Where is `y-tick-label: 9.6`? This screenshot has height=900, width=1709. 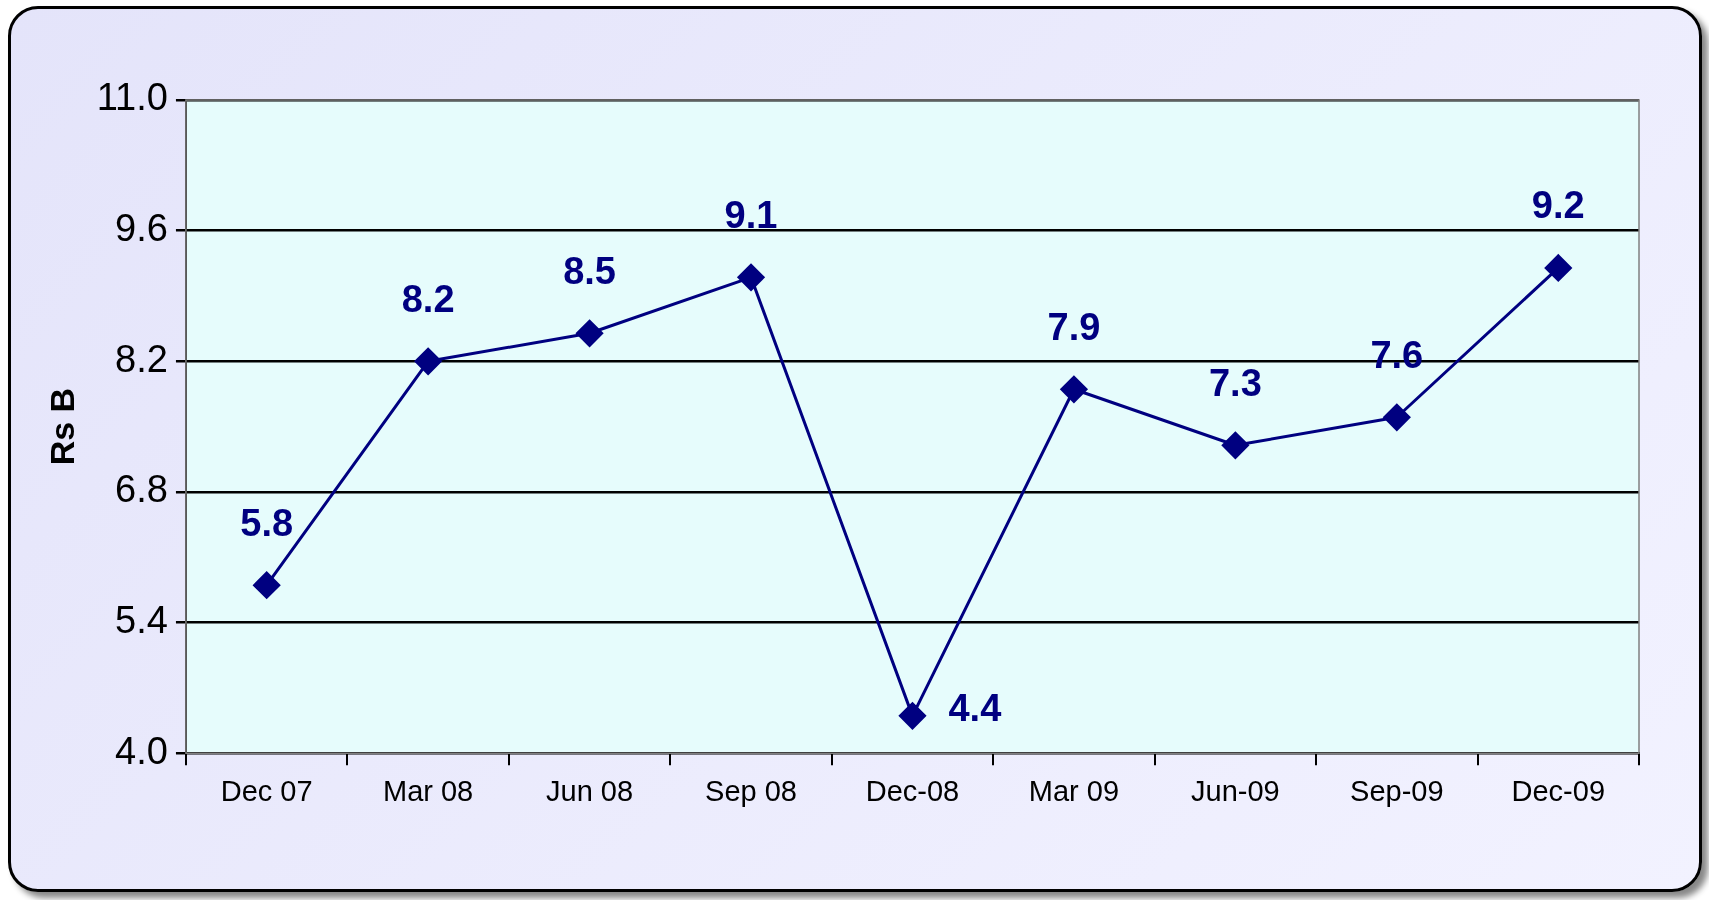 y-tick-label: 9.6 is located at coordinates (141, 228).